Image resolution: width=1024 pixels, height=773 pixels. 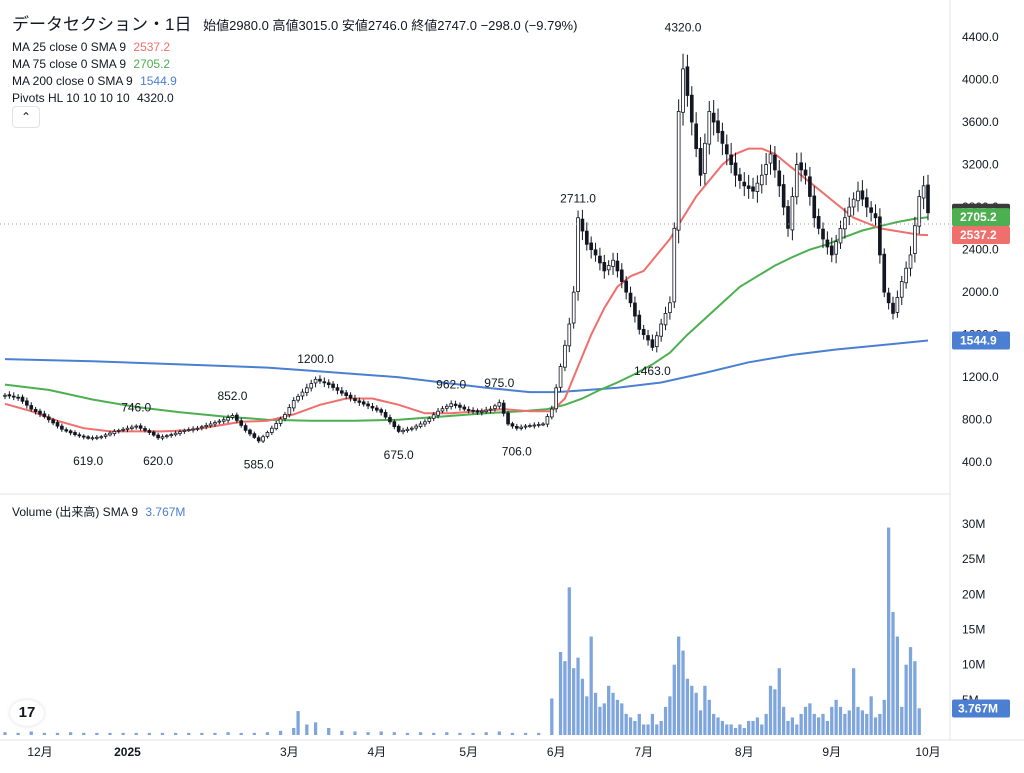 I want to click on collapse-legend-button: ⌃, so click(x=26, y=117).